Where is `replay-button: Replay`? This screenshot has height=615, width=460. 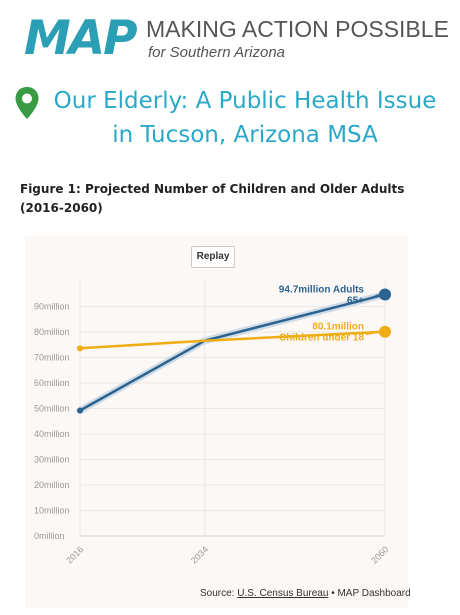
replay-button: Replay is located at coordinates (213, 257).